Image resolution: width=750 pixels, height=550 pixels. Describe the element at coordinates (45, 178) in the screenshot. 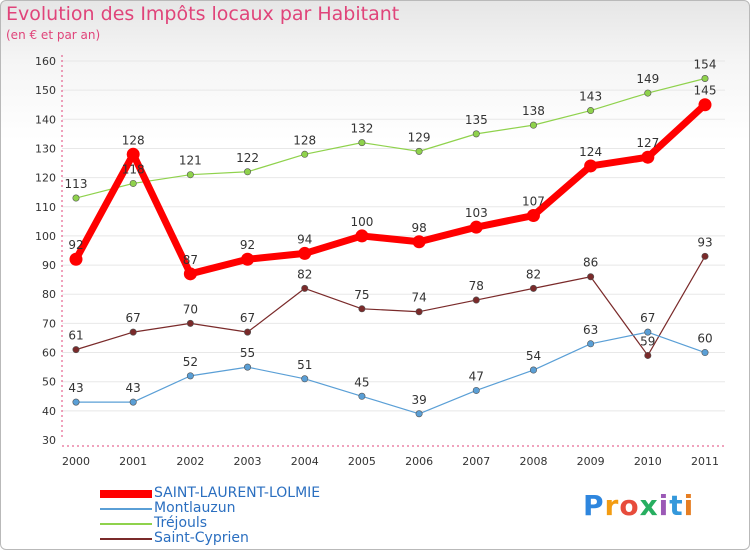

I see `y-tick-label: 120` at that location.